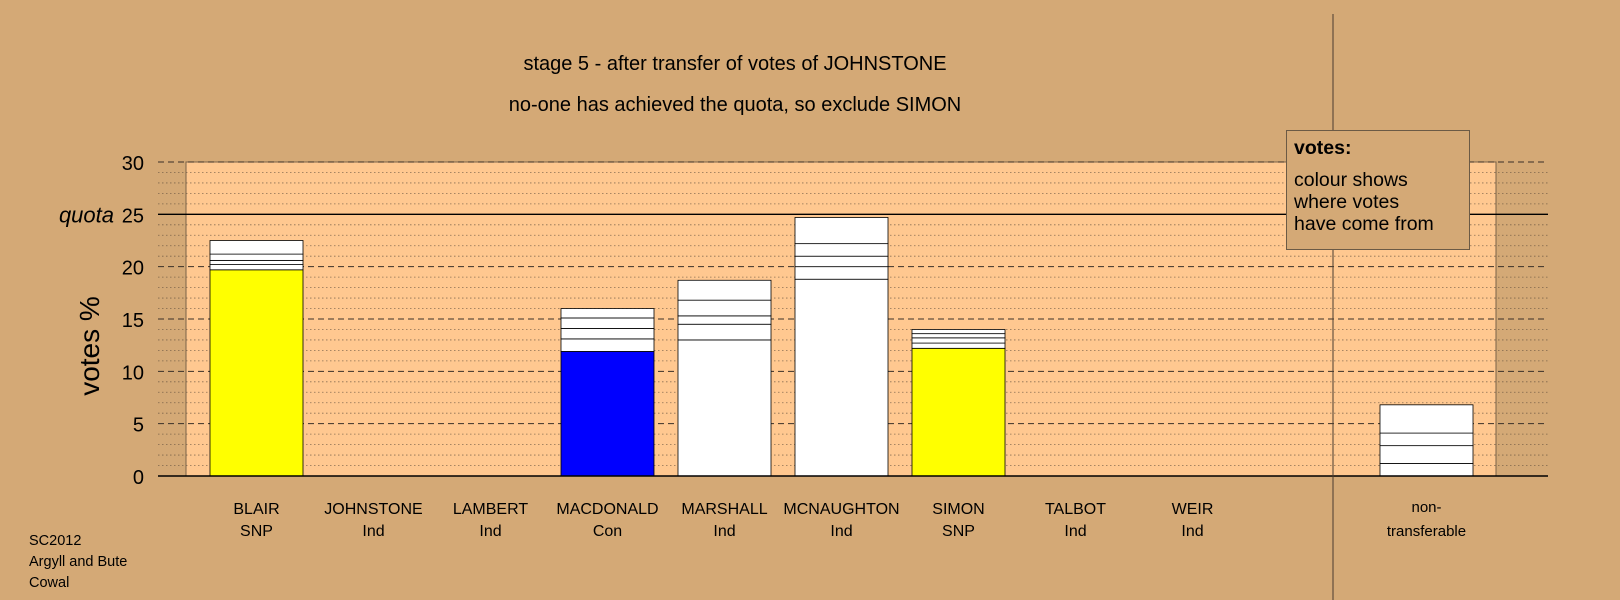  I want to click on candidate-name-mcnaughton: MCNAUGHTON, so click(841, 509).